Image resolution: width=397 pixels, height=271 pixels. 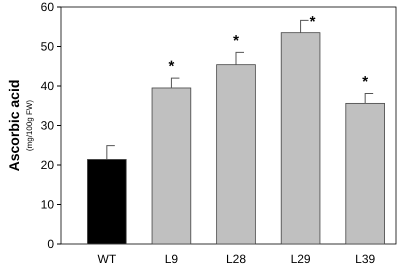 I want to click on y-tick-label: 60, so click(x=47, y=7).